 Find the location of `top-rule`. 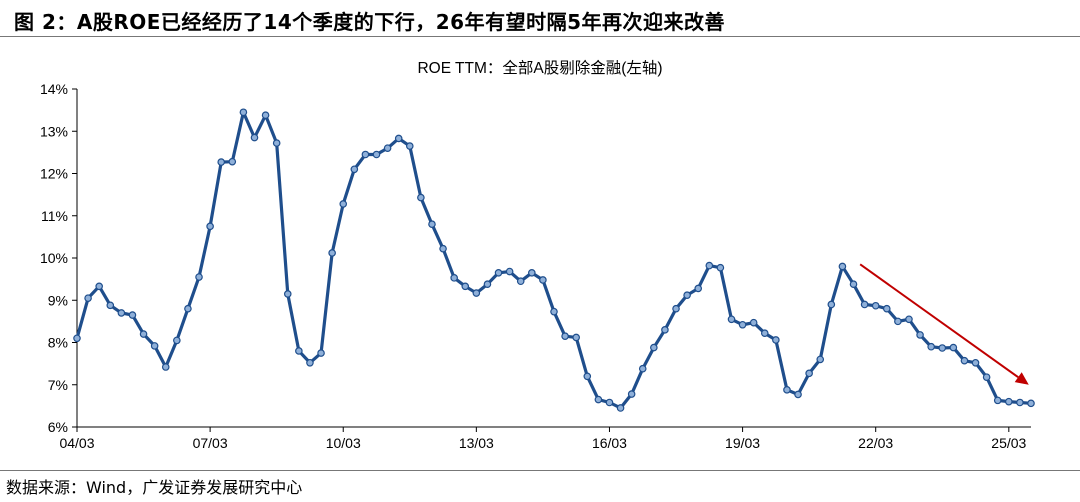

top-rule is located at coordinates (540, 36).